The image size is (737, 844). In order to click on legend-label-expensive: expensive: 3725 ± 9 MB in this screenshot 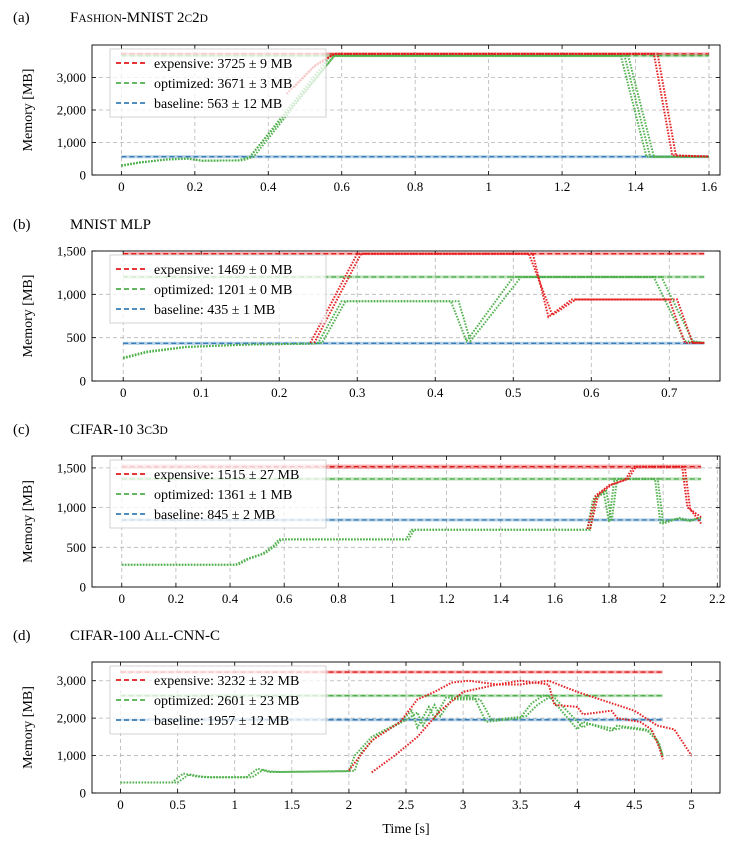, I will do `click(223, 64)`.